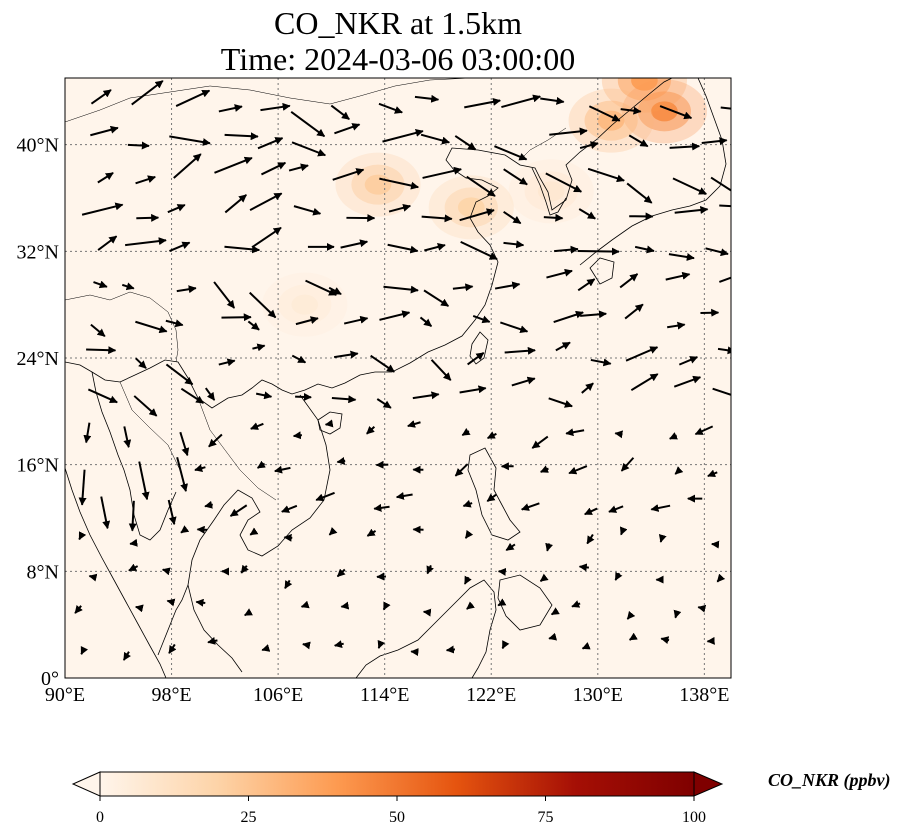 This screenshot has width=920, height=836. What do you see at coordinates (171, 695) in the screenshot?
I see `lon-tick-label: 98°E` at bounding box center [171, 695].